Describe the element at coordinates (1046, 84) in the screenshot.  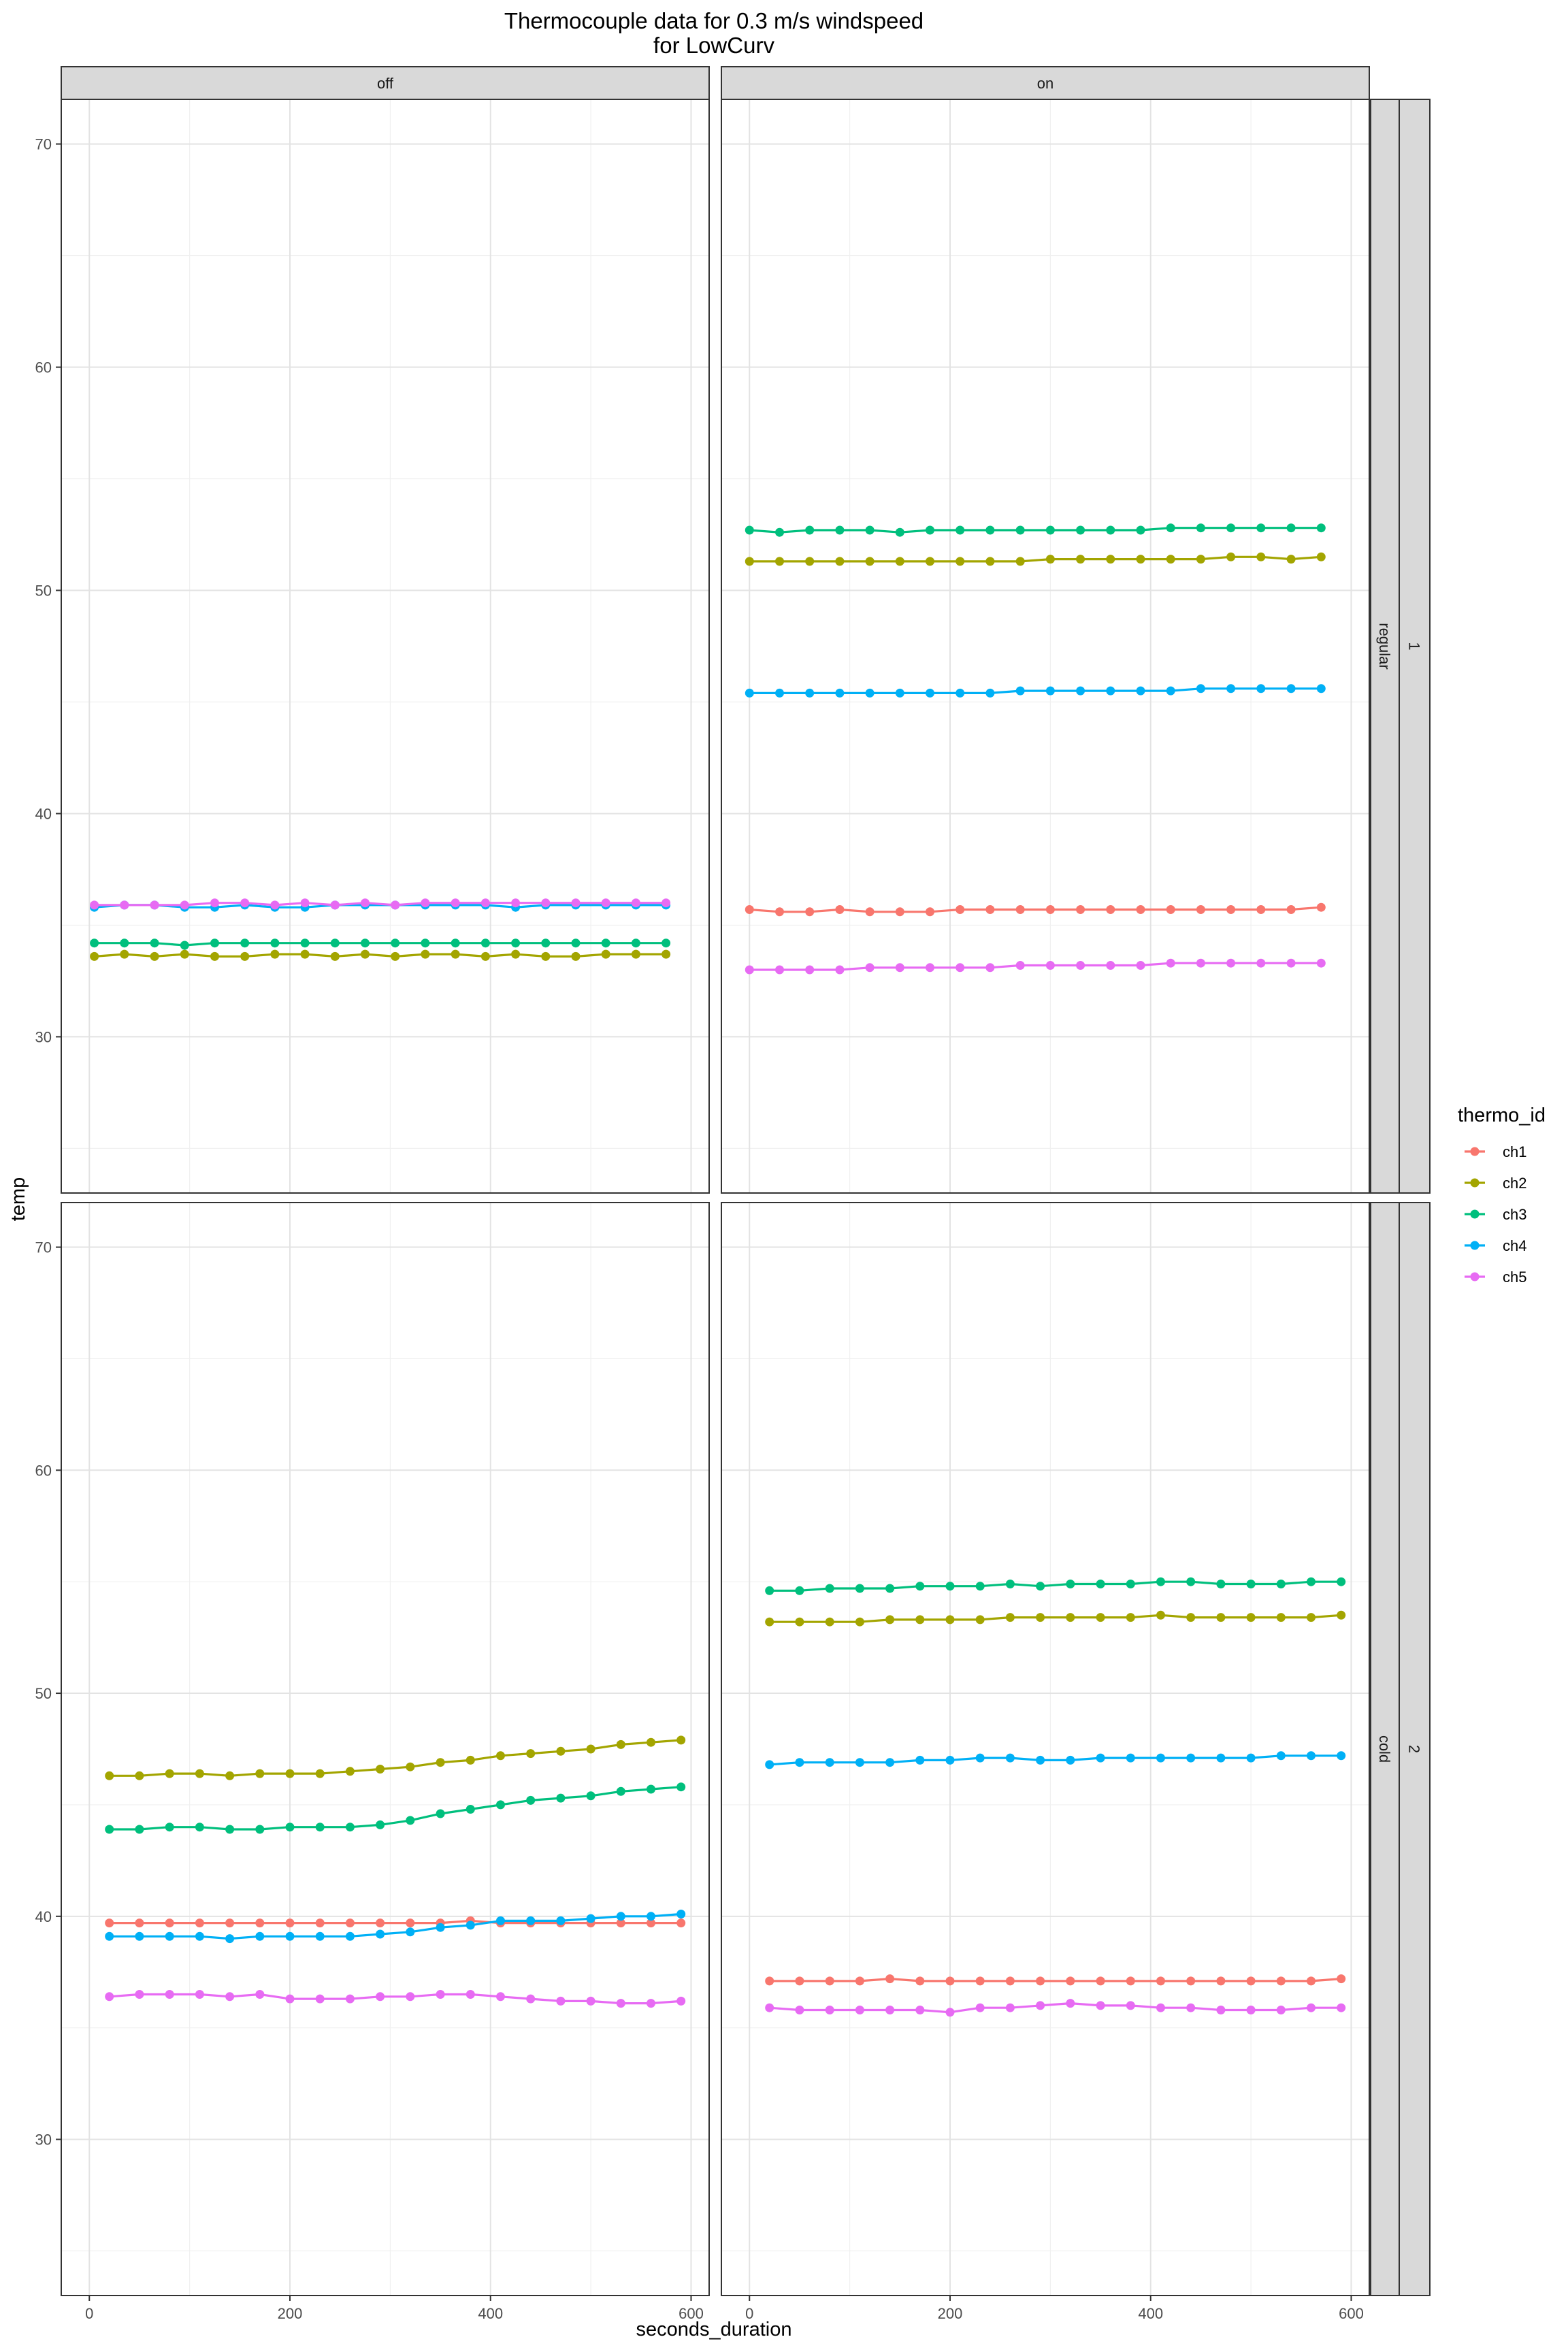
I see `column-strip-label-on: on` at that location.